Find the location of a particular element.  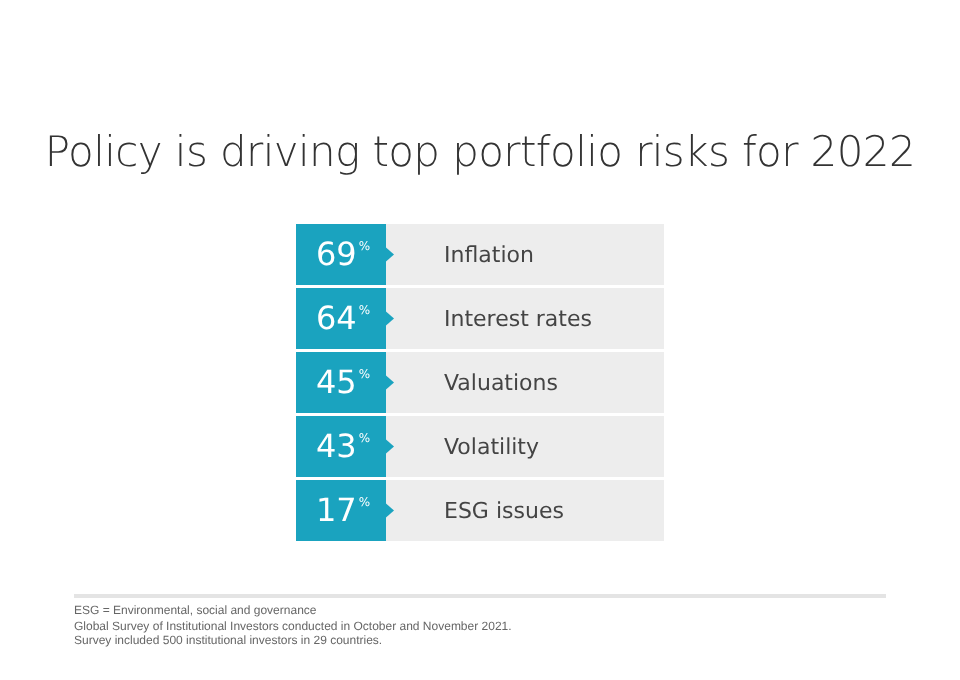

category-label: ESG issues is located at coordinates (504, 511).